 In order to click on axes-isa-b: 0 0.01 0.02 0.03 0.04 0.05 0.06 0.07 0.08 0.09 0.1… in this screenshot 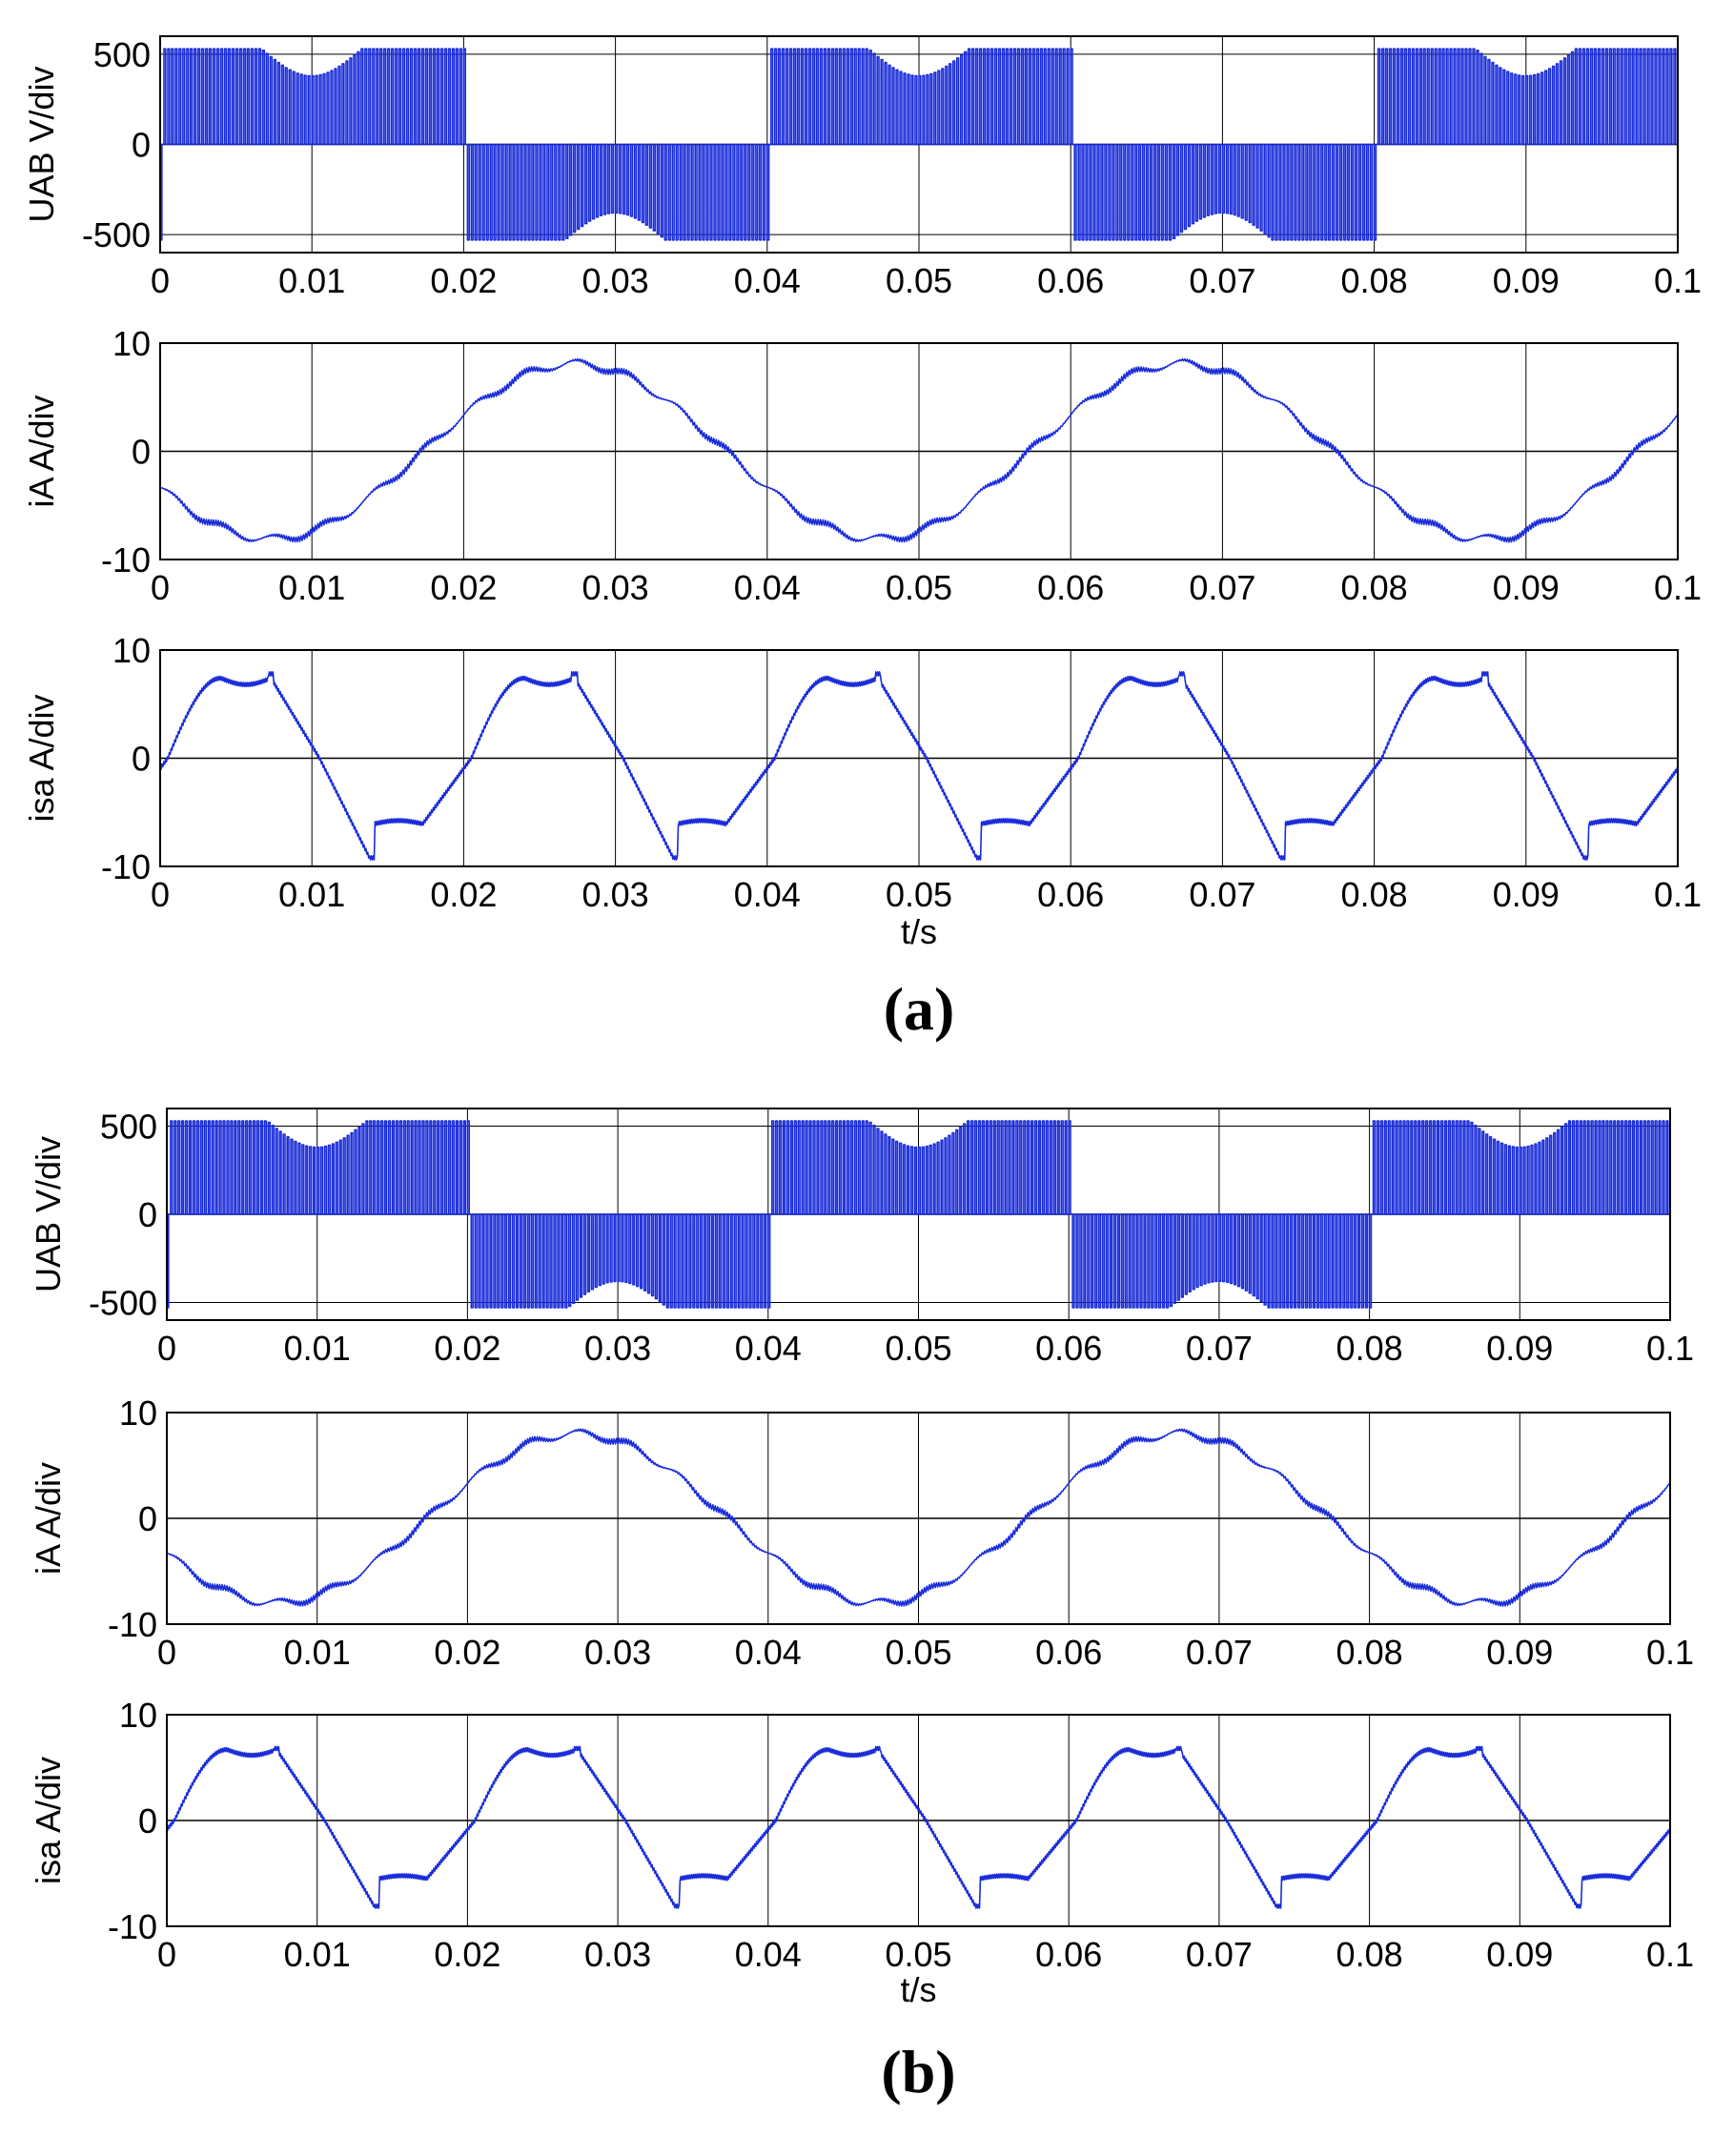, I will do `click(861, 1835)`.